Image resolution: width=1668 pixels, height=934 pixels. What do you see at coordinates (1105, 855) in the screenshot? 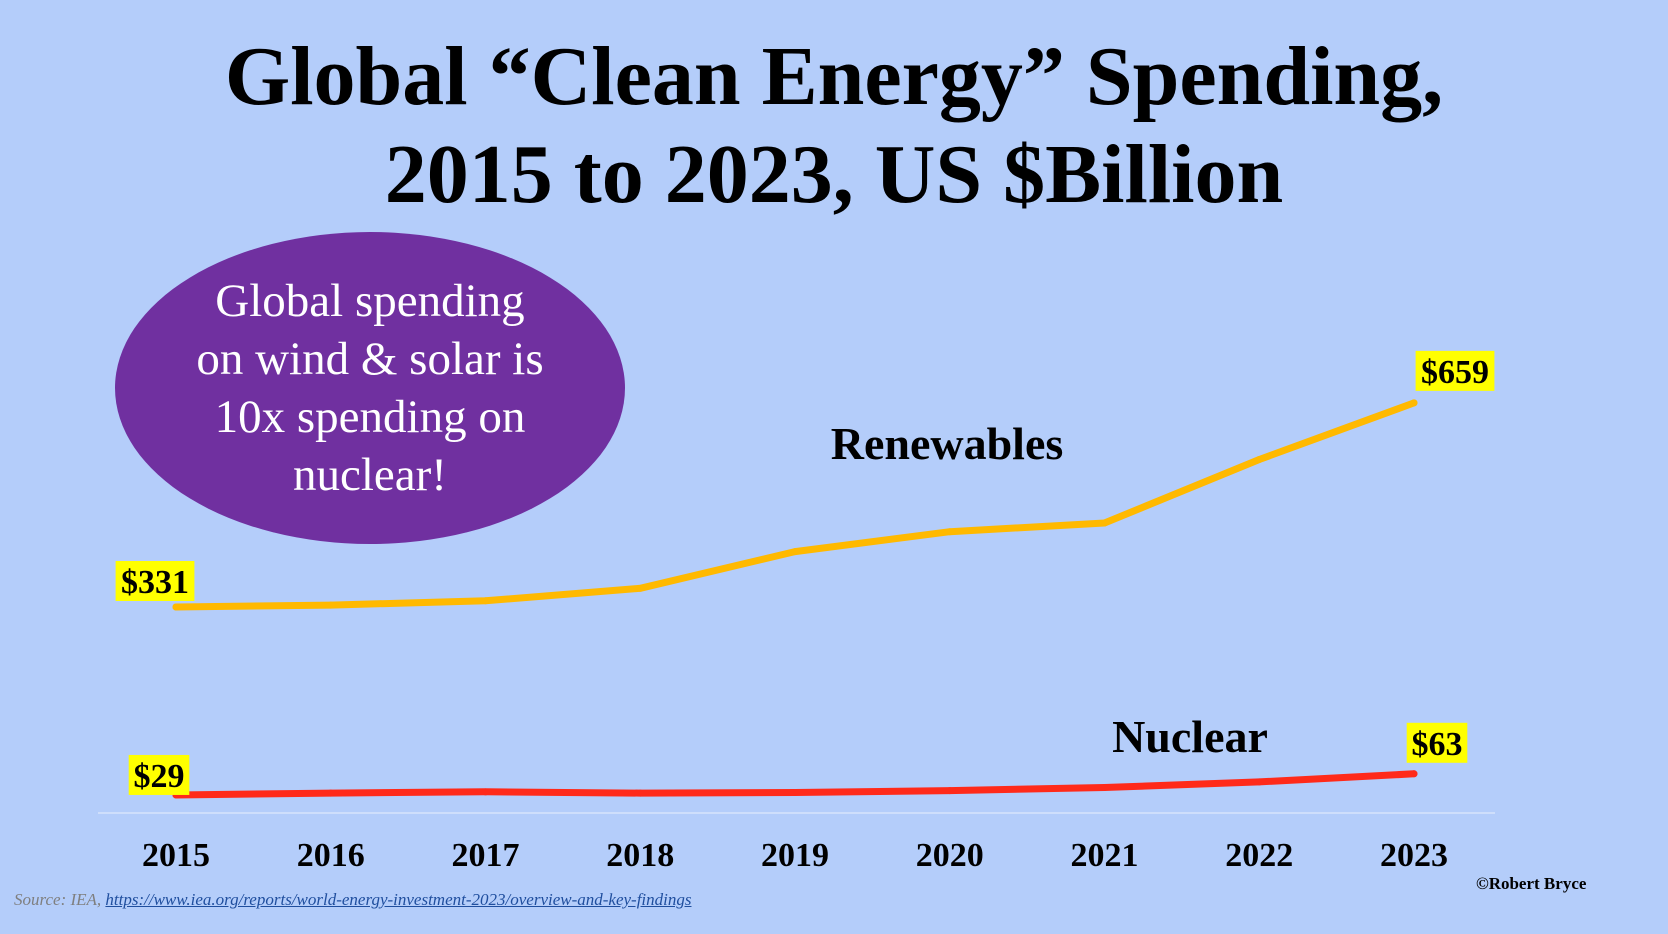
I see `x-tick-label-2021: 2021` at bounding box center [1105, 855].